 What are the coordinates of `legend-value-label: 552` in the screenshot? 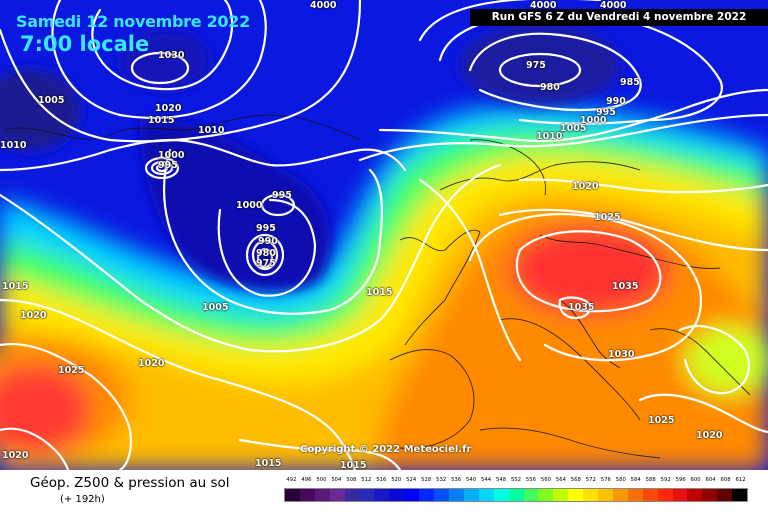 It's located at (516, 480).